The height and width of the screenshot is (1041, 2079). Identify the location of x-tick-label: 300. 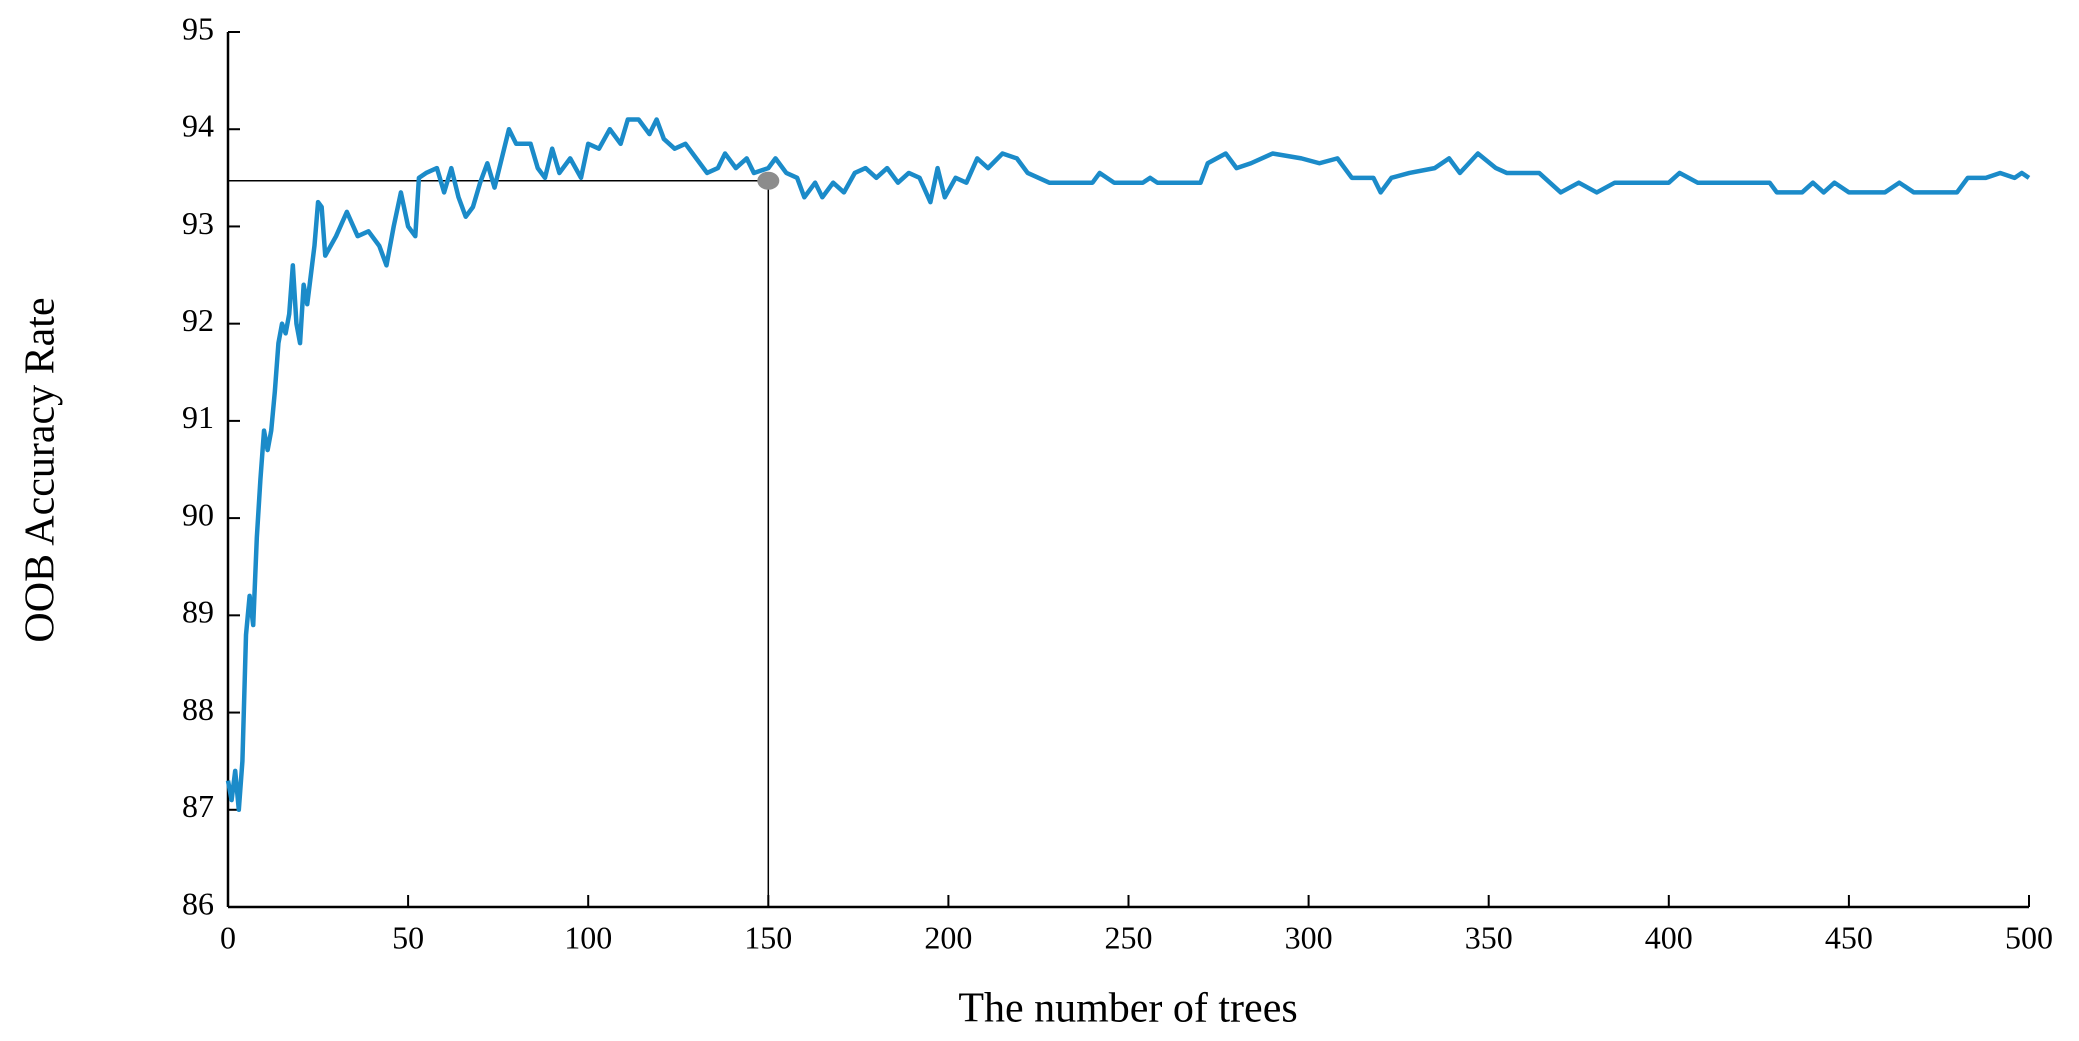
(1309, 937).